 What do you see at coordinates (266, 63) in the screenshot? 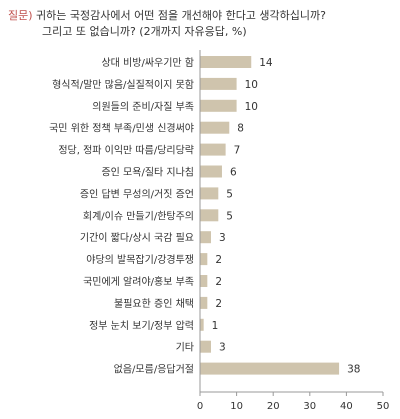
I see `data-label: 14` at bounding box center [266, 63].